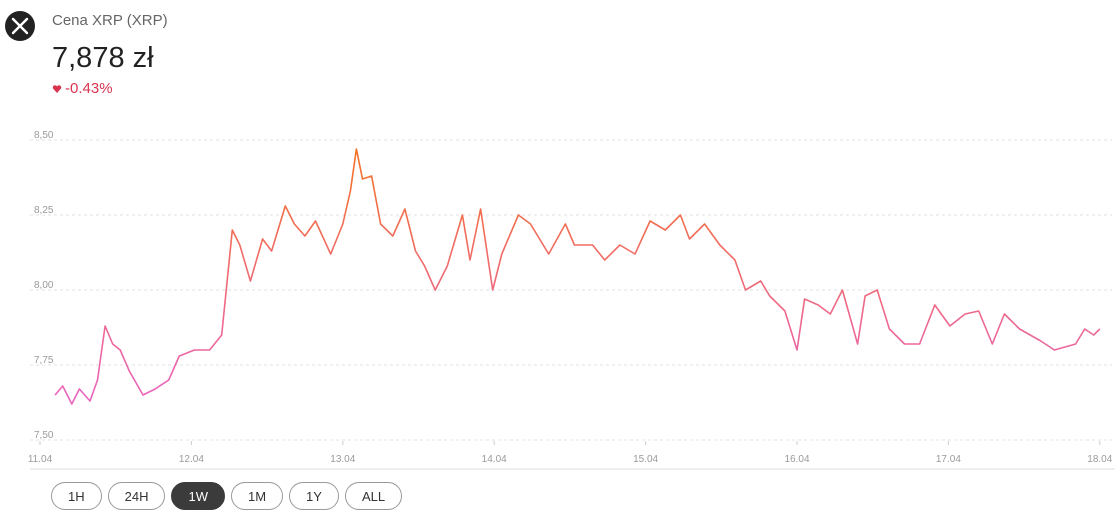 The height and width of the screenshot is (529, 1119). What do you see at coordinates (342, 459) in the screenshot?
I see `x-tick-label: 13.04` at bounding box center [342, 459].